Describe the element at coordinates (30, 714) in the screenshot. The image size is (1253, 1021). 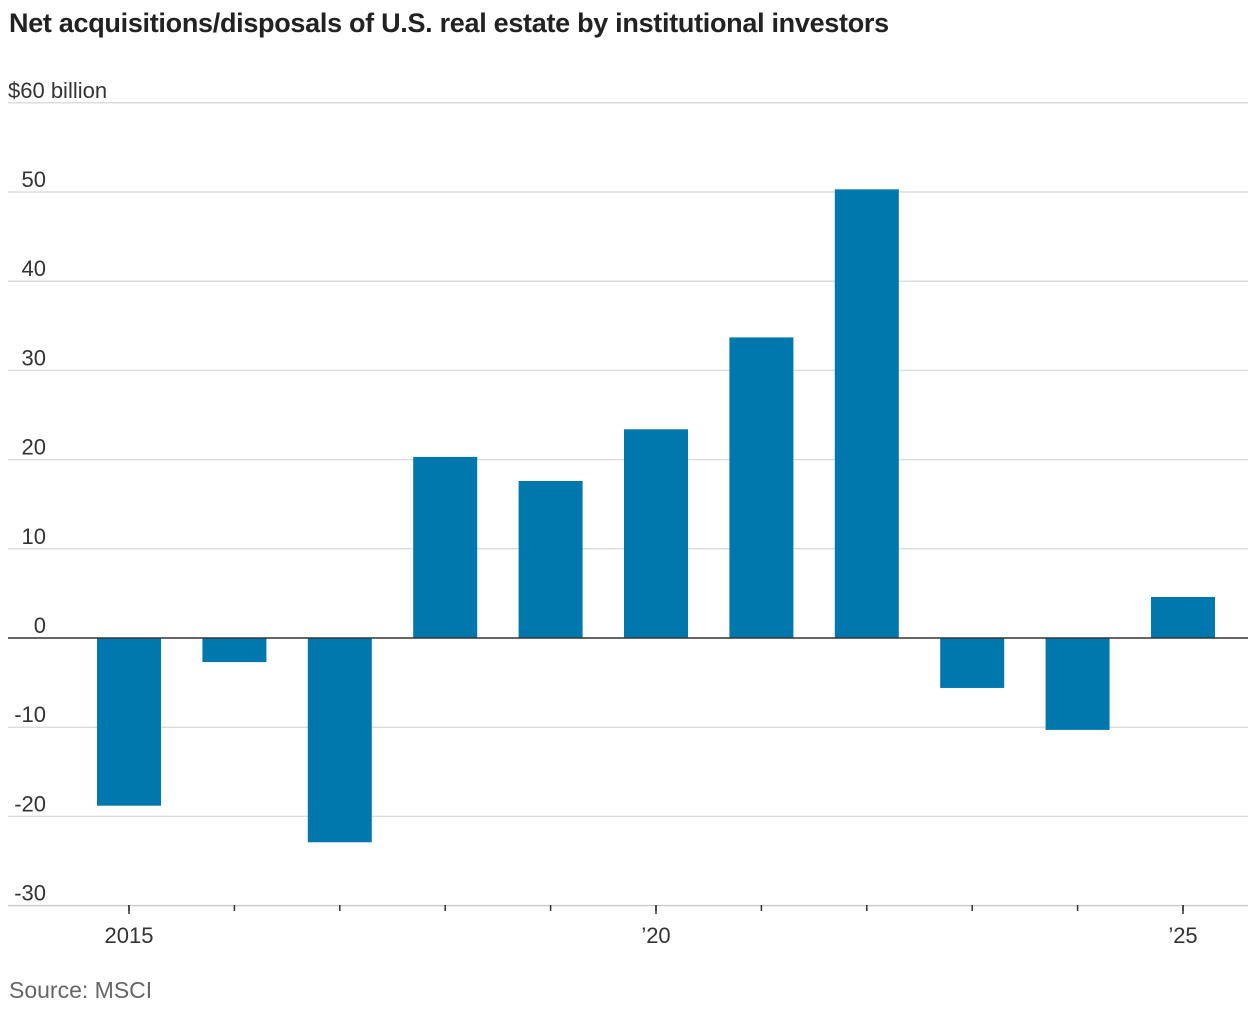
I see `y-tick-label: -10` at that location.